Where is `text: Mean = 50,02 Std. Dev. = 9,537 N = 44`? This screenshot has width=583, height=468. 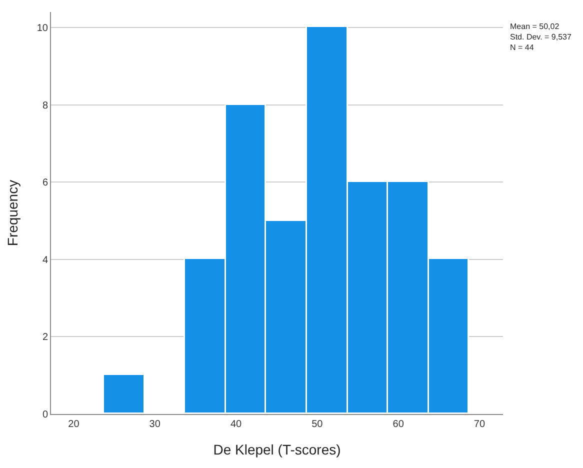
text: Mean = 50,02 Std. Dev. = 9,537 N = 44 is located at coordinates (541, 37).